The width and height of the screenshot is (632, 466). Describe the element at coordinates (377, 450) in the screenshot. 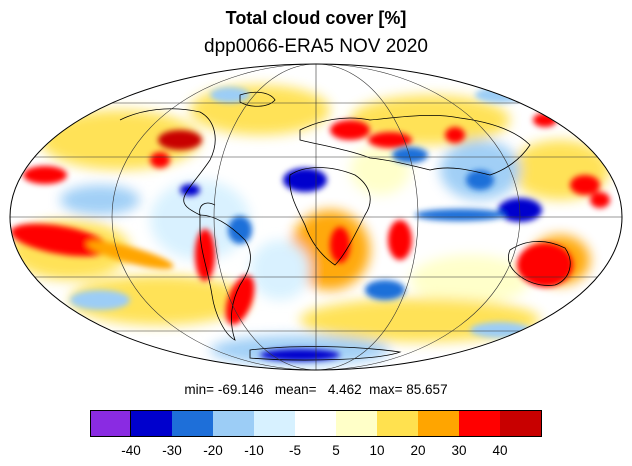

I see `colorbar-tick-label: 10` at that location.